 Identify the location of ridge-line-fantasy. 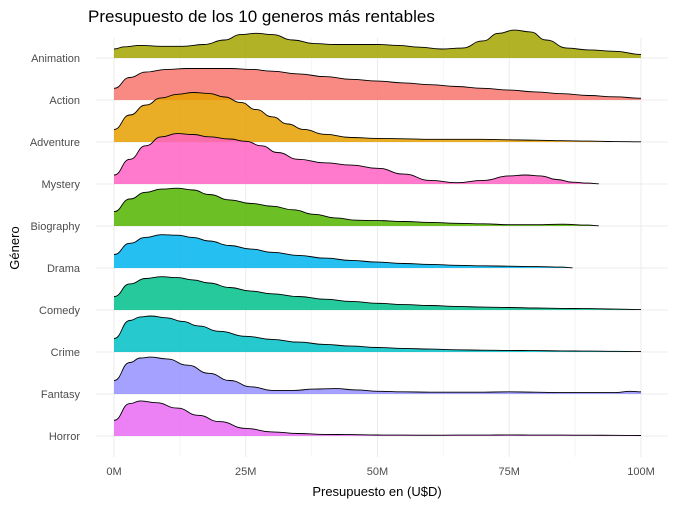
(377, 375).